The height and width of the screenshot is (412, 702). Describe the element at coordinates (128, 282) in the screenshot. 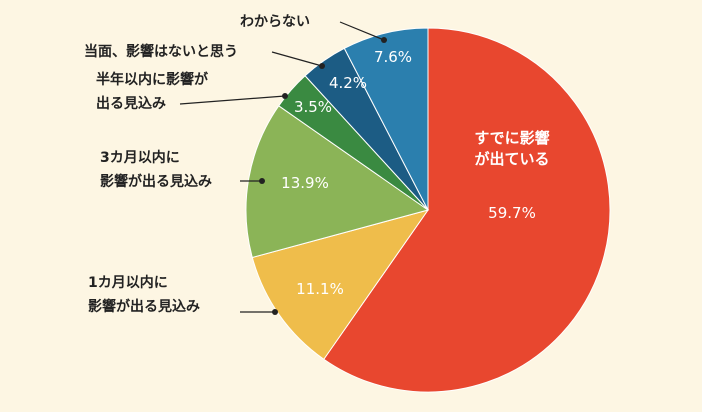

I see `slice-category-label: 1カ月以内に` at that location.